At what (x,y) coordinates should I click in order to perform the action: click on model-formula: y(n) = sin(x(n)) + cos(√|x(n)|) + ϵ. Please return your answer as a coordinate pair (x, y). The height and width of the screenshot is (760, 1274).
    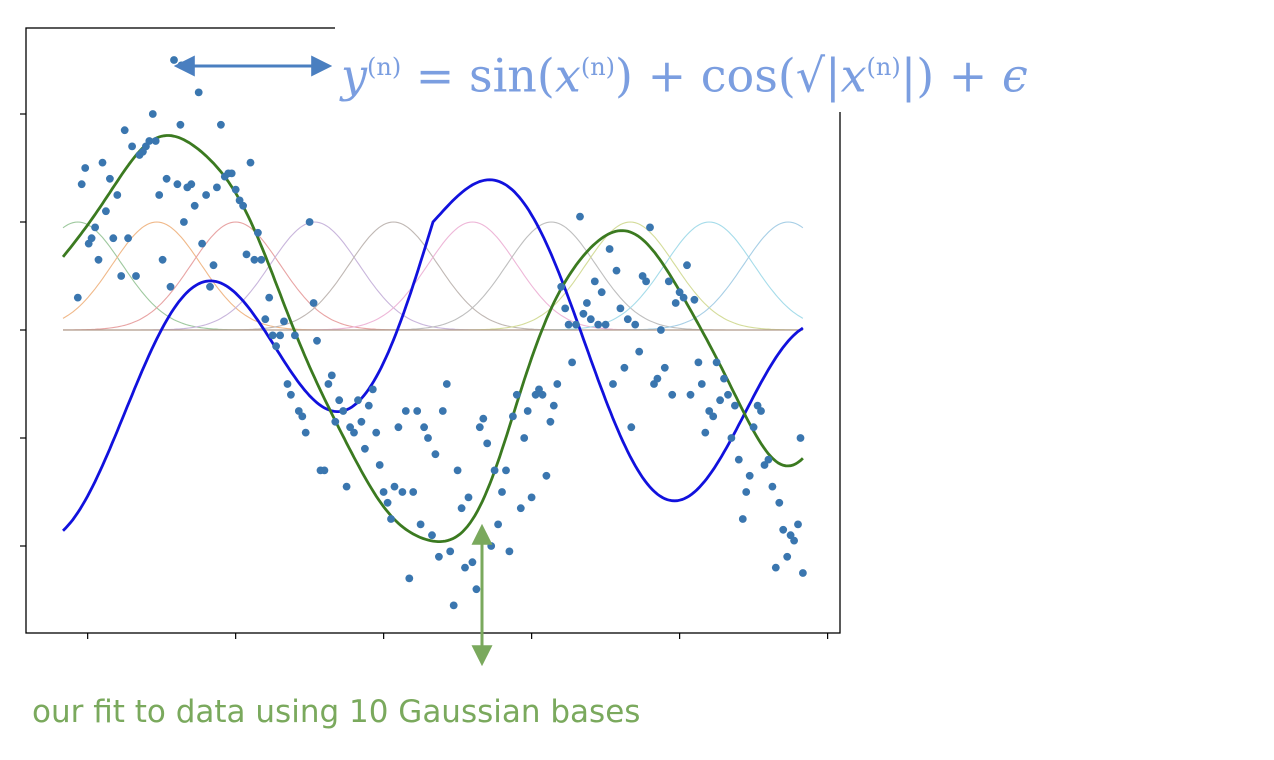
    Looking at the image, I should click on (685, 67).